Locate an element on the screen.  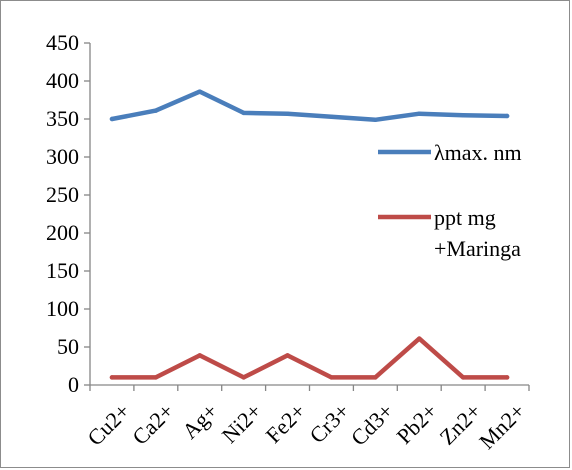
x-tick-label: Zn2+ is located at coordinates (460, 424).